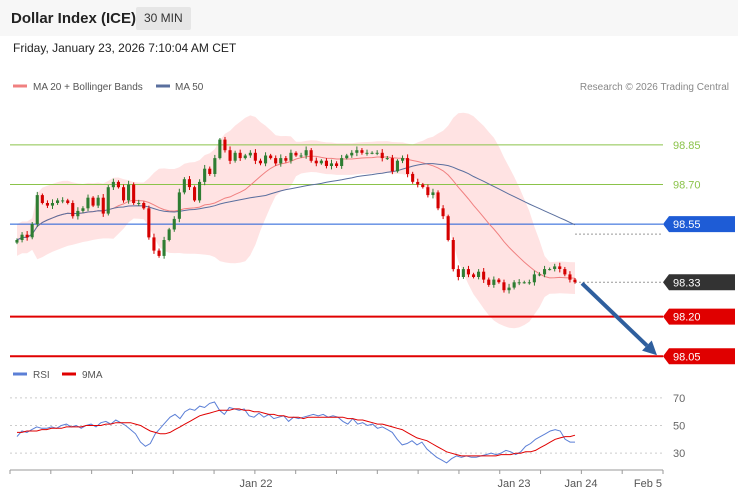 The height and width of the screenshot is (500, 738). I want to click on price-tag-98.05, so click(699, 356).